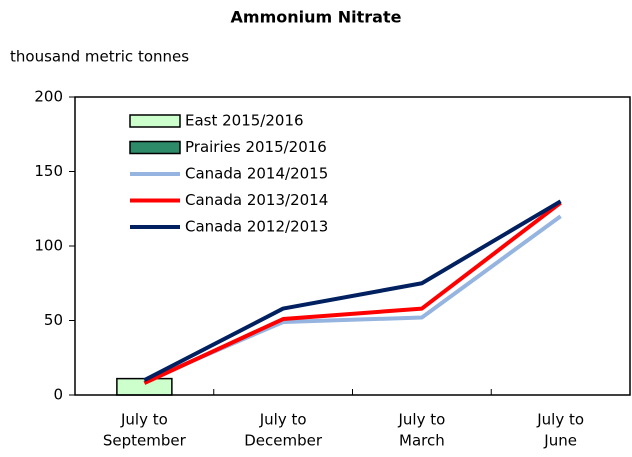  Describe the element at coordinates (48, 171) in the screenshot. I see `y-tick-label: 150` at that location.